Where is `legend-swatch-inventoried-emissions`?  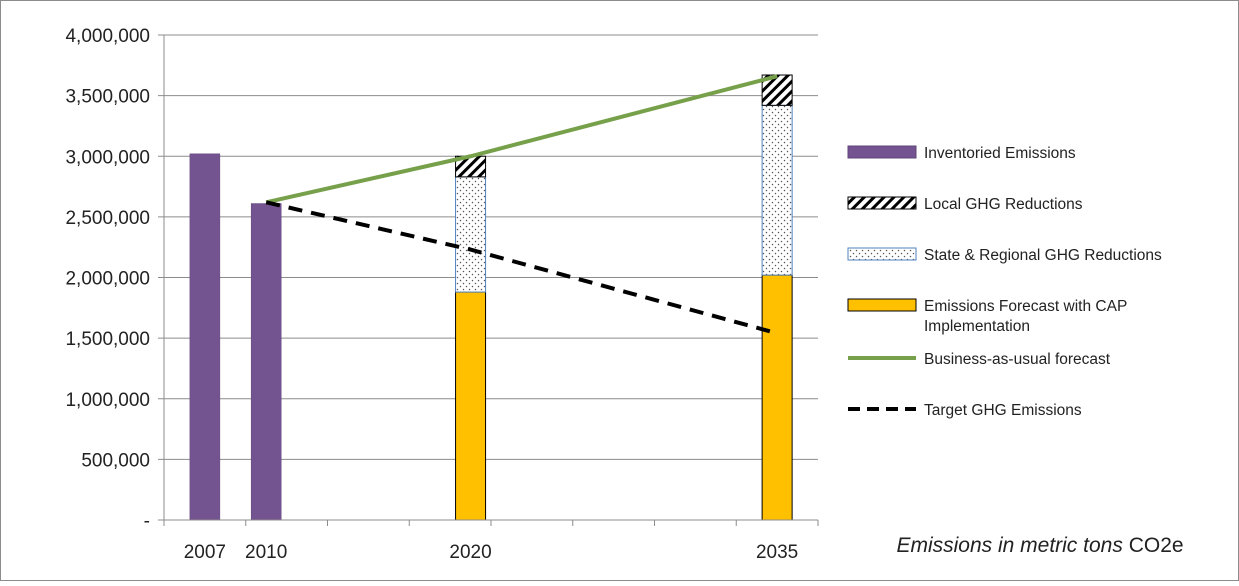 legend-swatch-inventoried-emissions is located at coordinates (882, 152).